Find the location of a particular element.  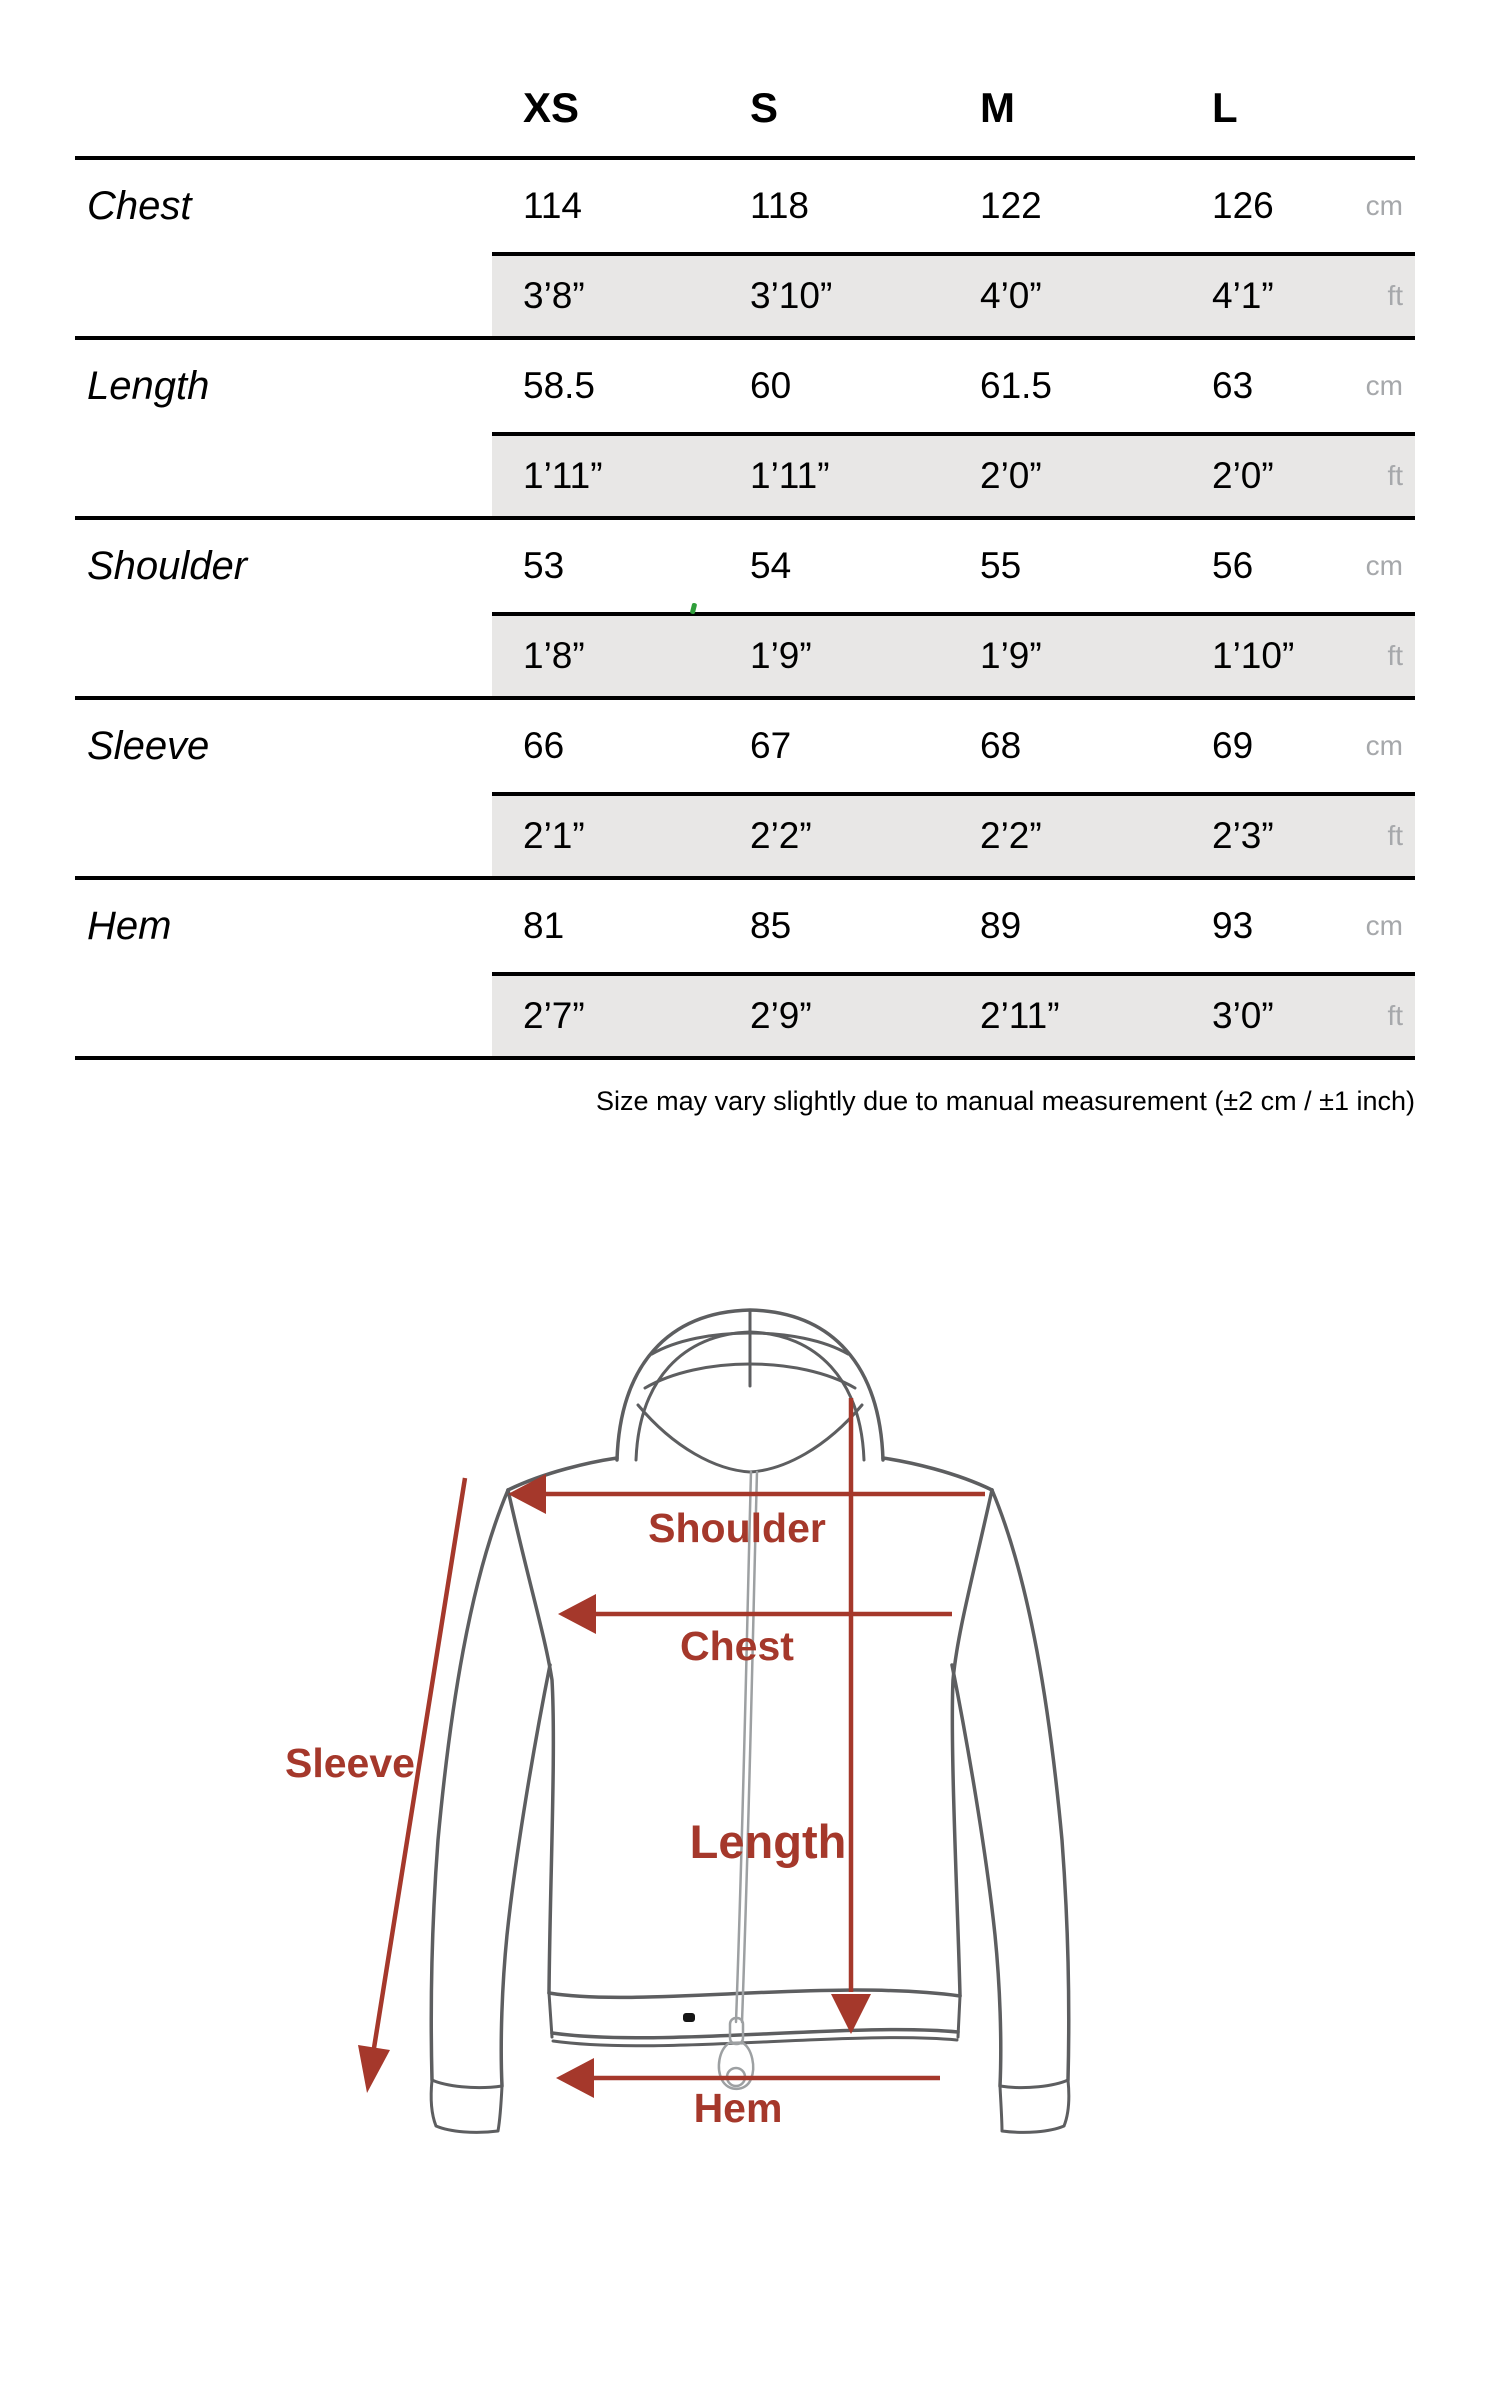

chest-arrowhead-icon is located at coordinates (577, 1614).